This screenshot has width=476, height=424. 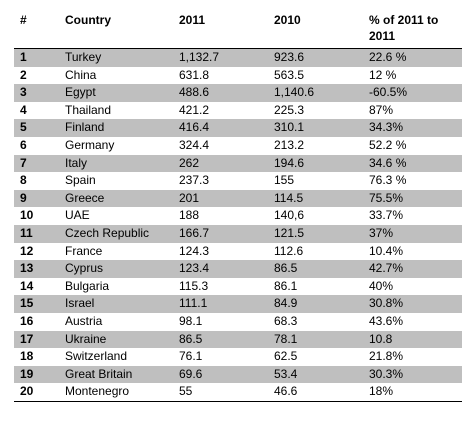 What do you see at coordinates (388, 180) in the screenshot?
I see `cell-percent-change: 76.3 %` at bounding box center [388, 180].